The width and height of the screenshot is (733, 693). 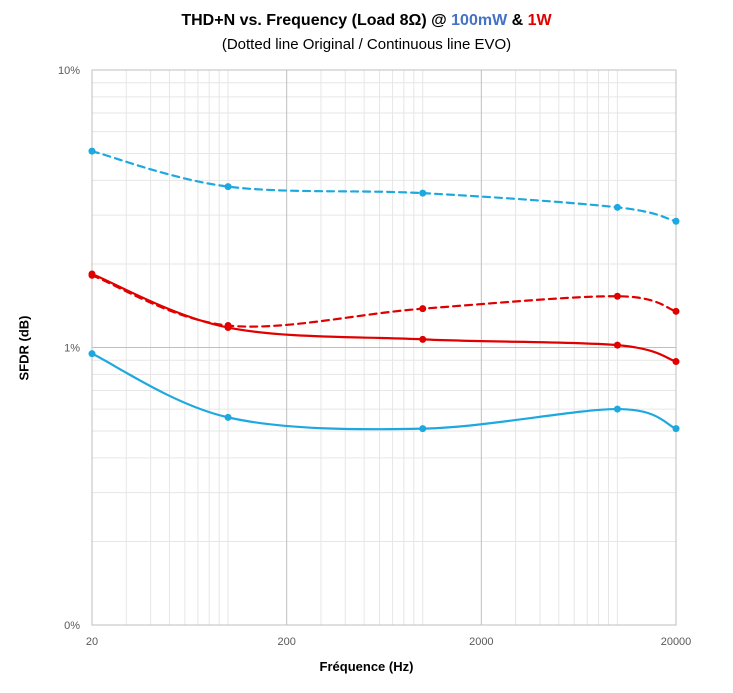 I want to click on title-part-1: 100mW, so click(x=479, y=20).